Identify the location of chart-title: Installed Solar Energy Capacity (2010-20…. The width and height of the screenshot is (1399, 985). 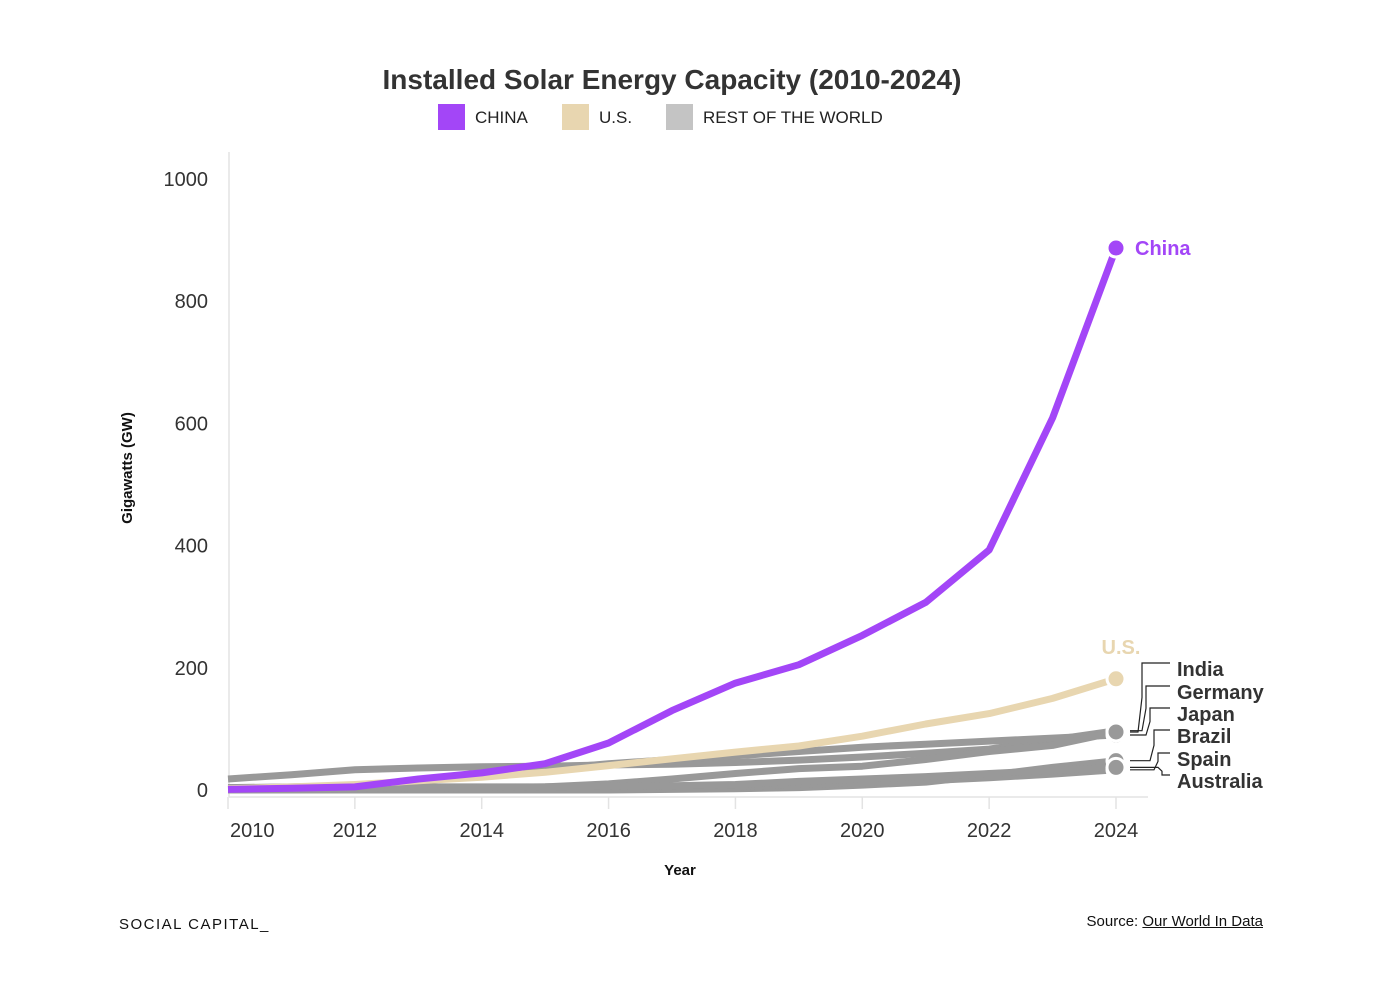
(672, 79).